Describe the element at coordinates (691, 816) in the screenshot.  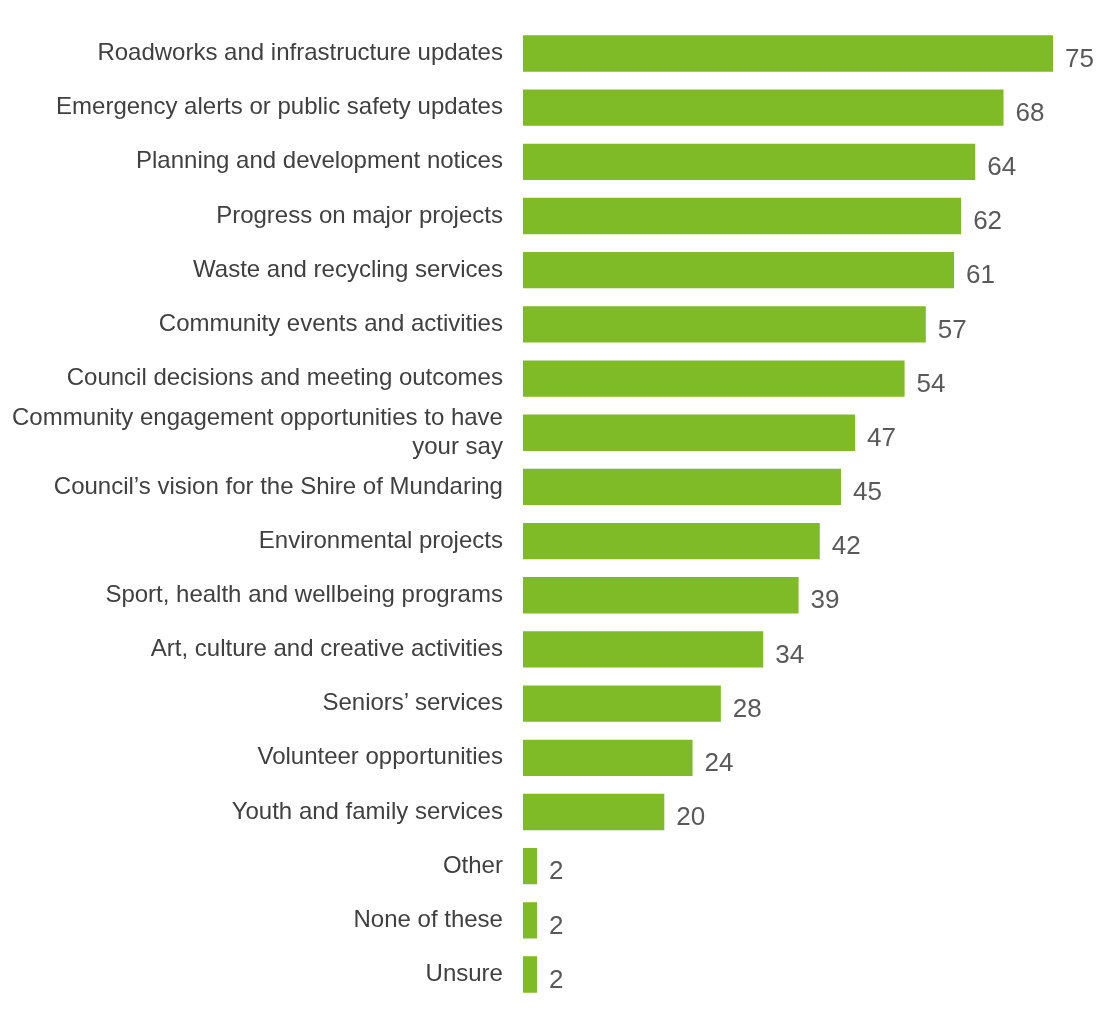
I see `data-label: 20` at that location.